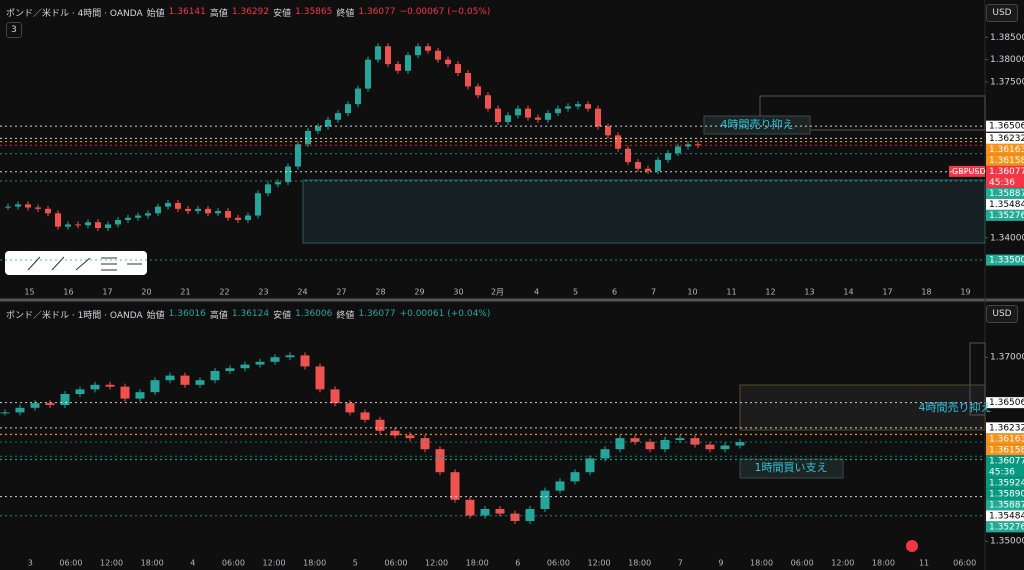 This screenshot has width=1024, height=570. I want to click on value: 1.36141, so click(187, 12).